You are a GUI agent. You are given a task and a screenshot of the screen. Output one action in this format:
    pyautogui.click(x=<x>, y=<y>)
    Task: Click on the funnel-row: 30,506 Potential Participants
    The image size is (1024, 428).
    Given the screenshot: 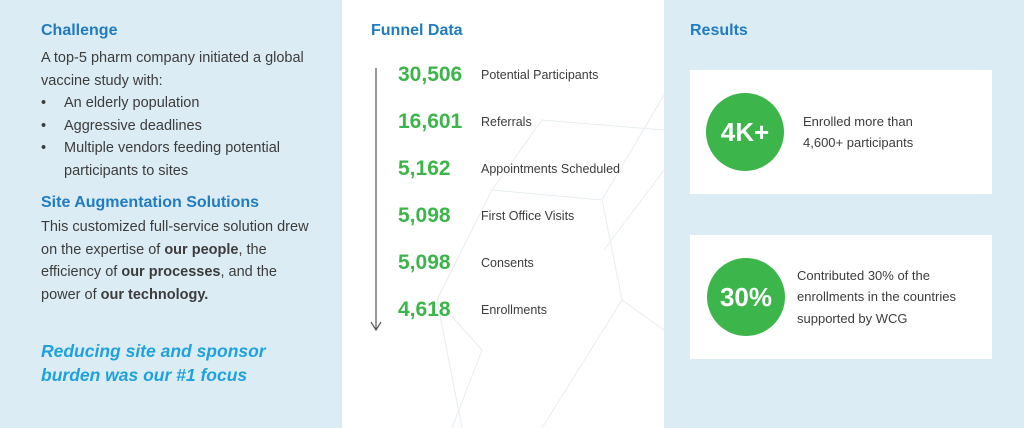 What is the action you would take?
    pyautogui.click(x=498, y=75)
    